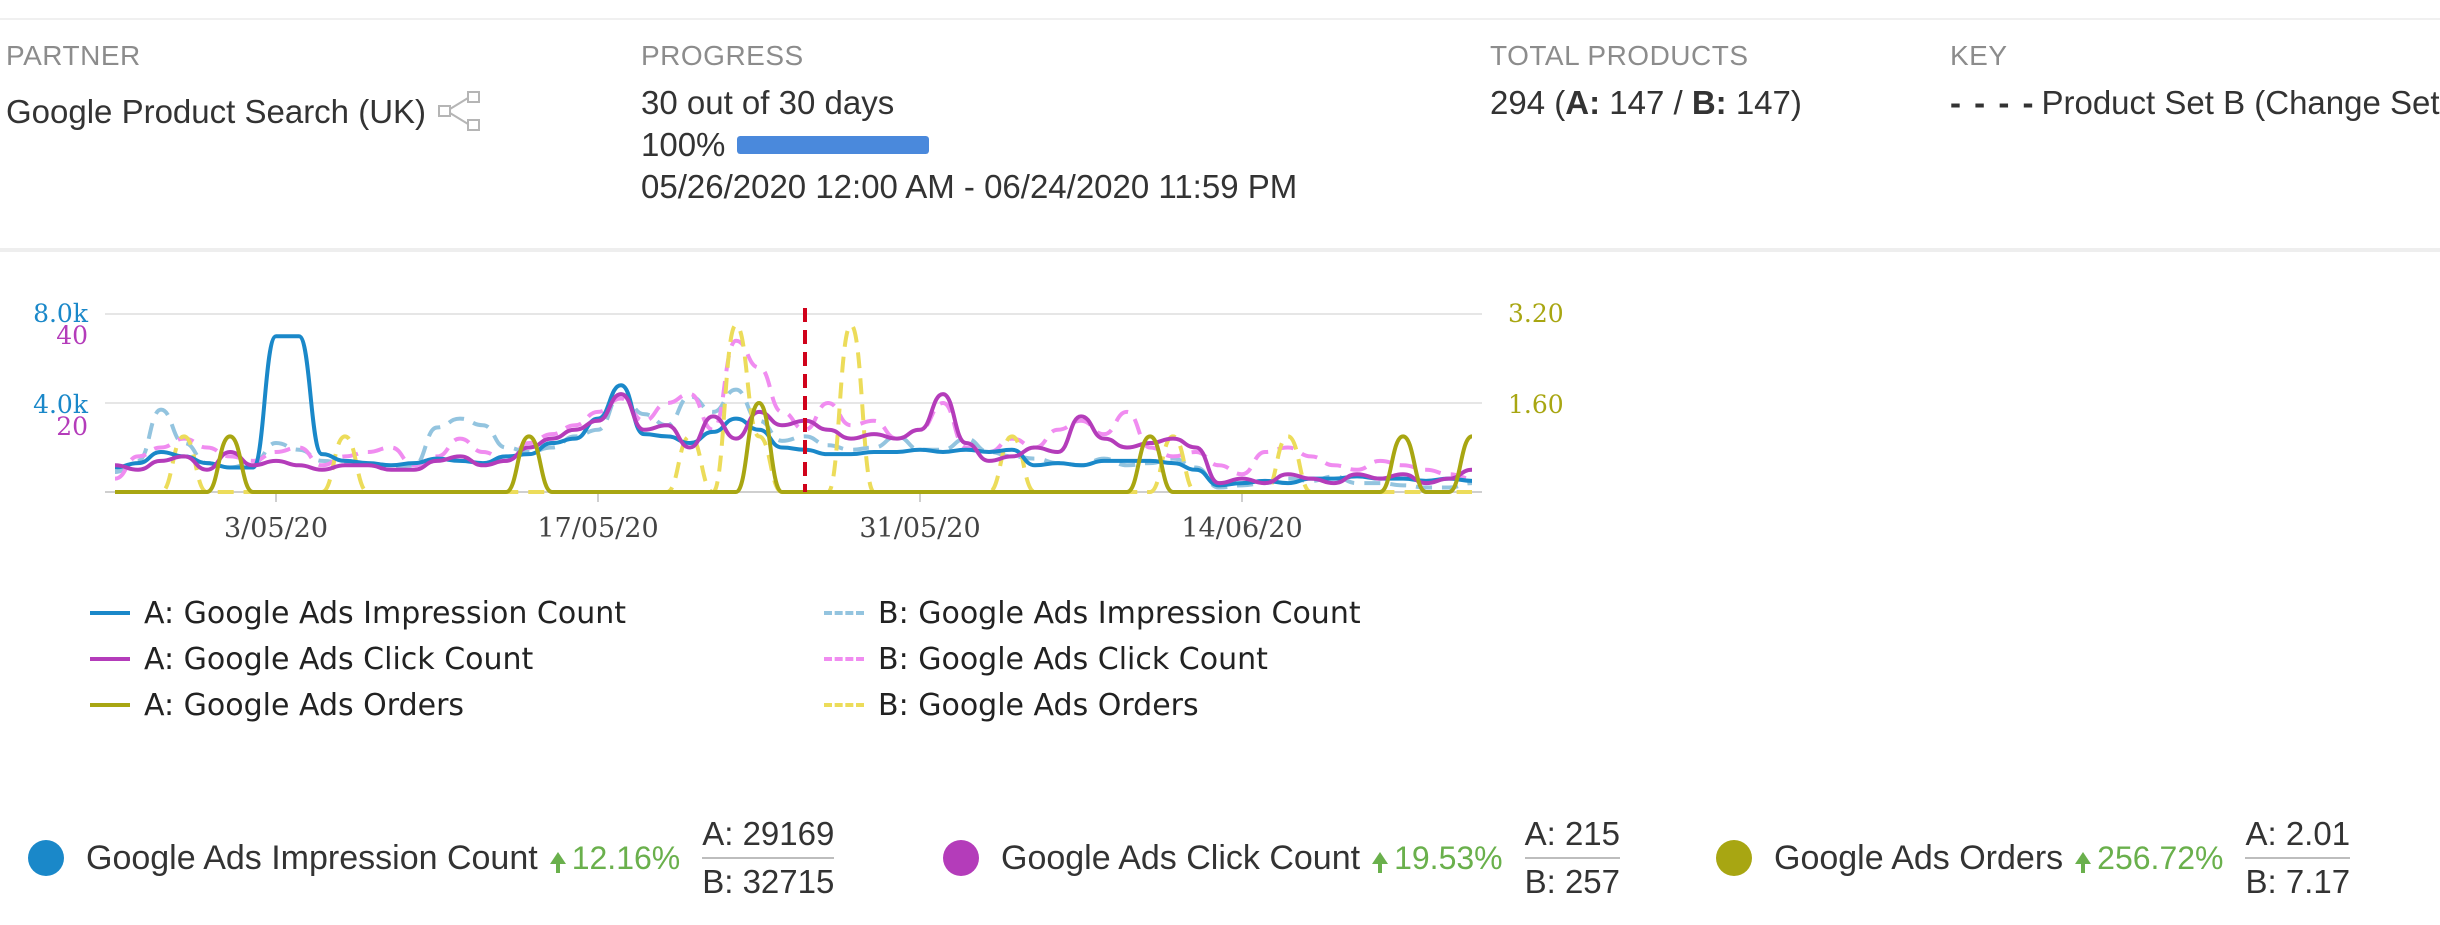 The image size is (2440, 925). I want to click on metric-a-value: A: 29169, so click(768, 833).